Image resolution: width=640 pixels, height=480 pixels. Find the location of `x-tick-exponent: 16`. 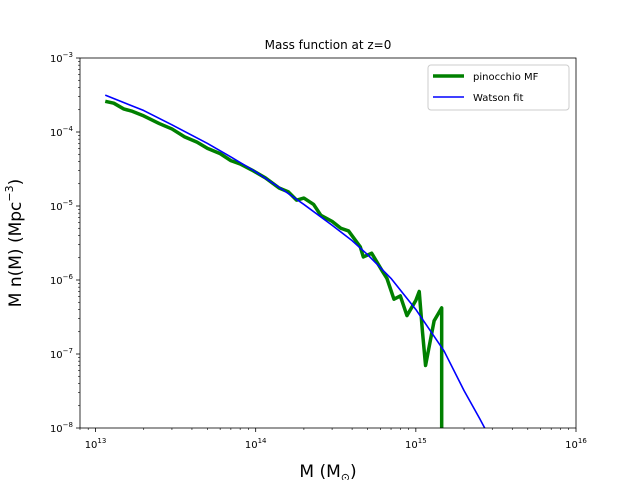

x-tick-exponent: 16 is located at coordinates (582, 441).